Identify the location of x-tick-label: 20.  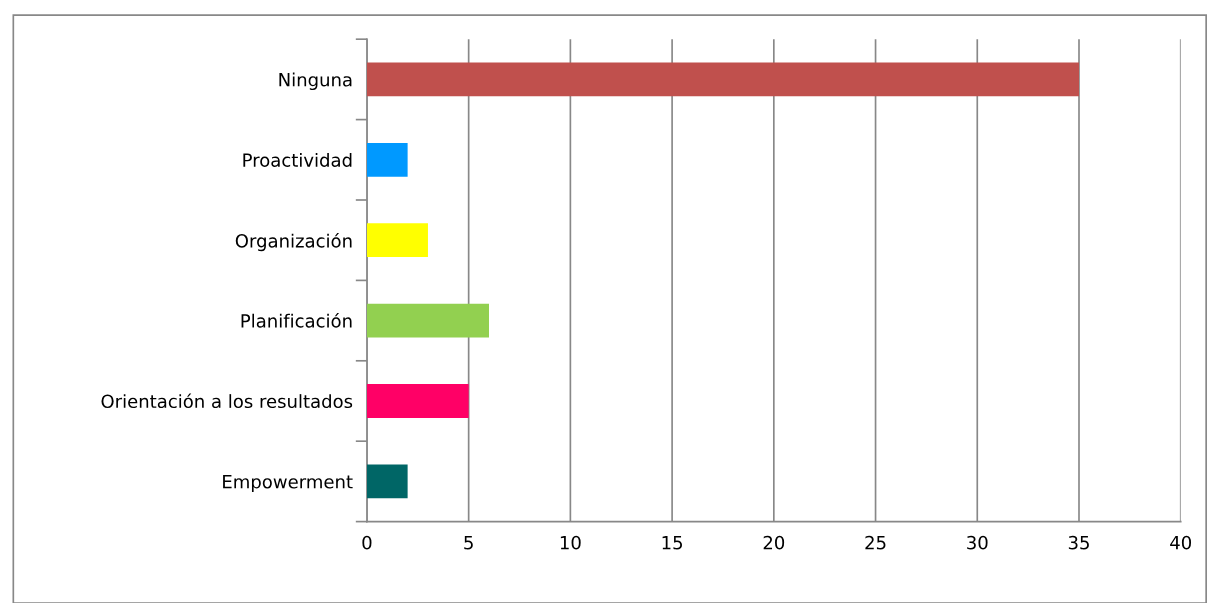
(774, 542).